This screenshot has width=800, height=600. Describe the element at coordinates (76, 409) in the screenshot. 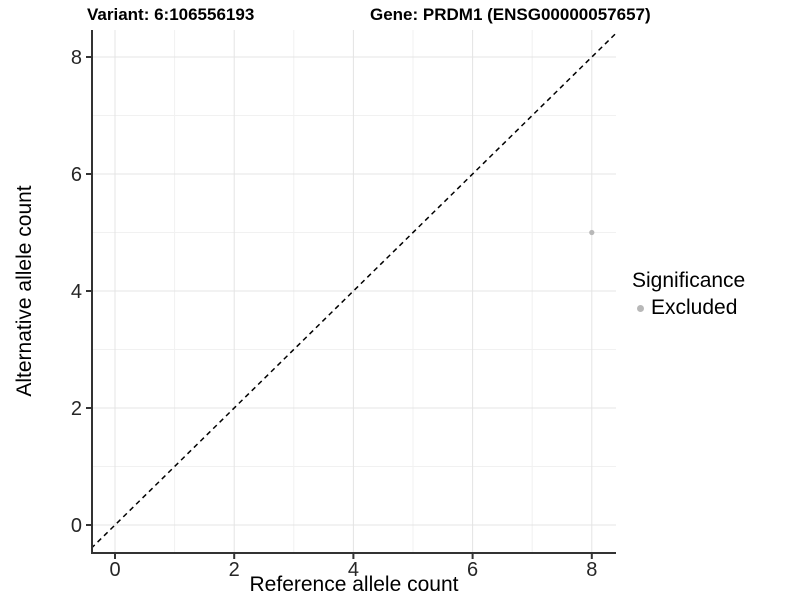

I see `y-tick-label: 2` at that location.